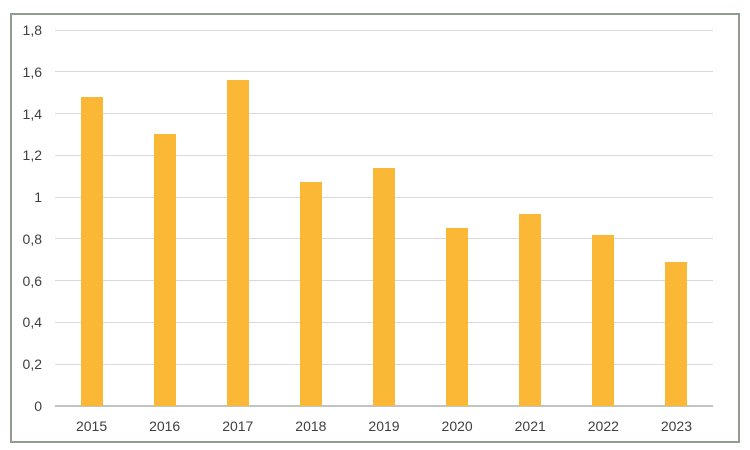  I want to click on y-tick-label: 1,2, so click(32, 155).